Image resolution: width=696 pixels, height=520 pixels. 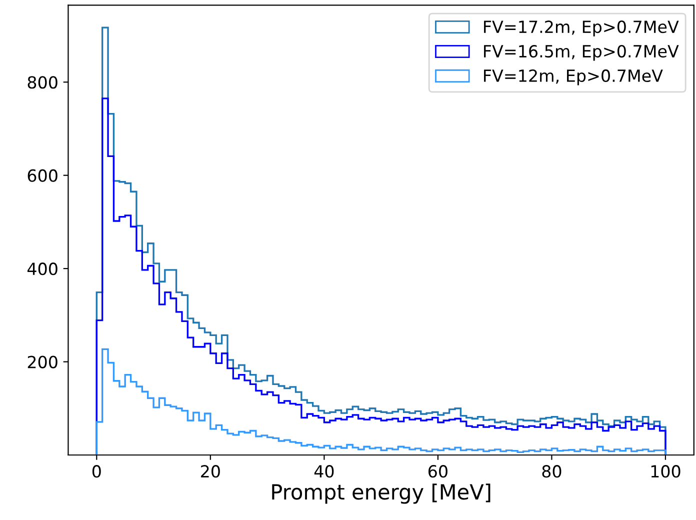 What do you see at coordinates (438, 471) in the screenshot?
I see `x-tick-label: 60` at bounding box center [438, 471].